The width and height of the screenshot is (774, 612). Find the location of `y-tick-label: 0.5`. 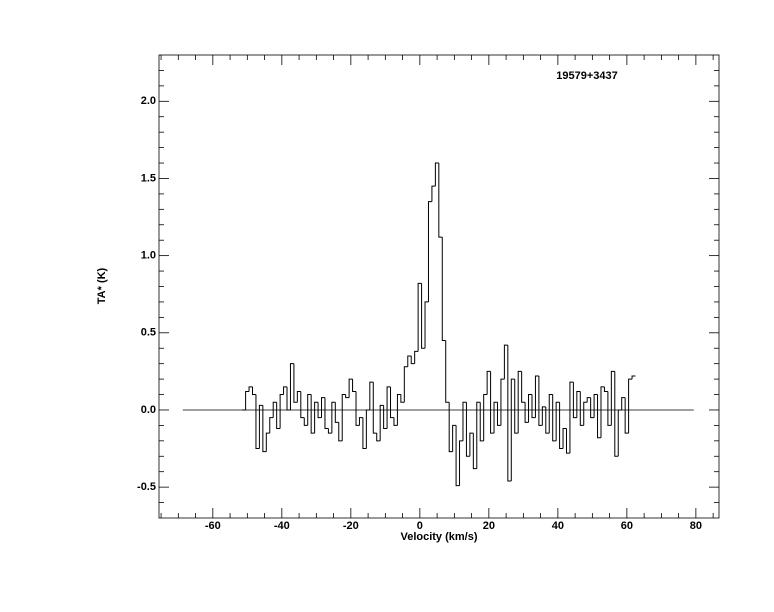

y-tick-label: 0.5 is located at coordinates (148, 333).